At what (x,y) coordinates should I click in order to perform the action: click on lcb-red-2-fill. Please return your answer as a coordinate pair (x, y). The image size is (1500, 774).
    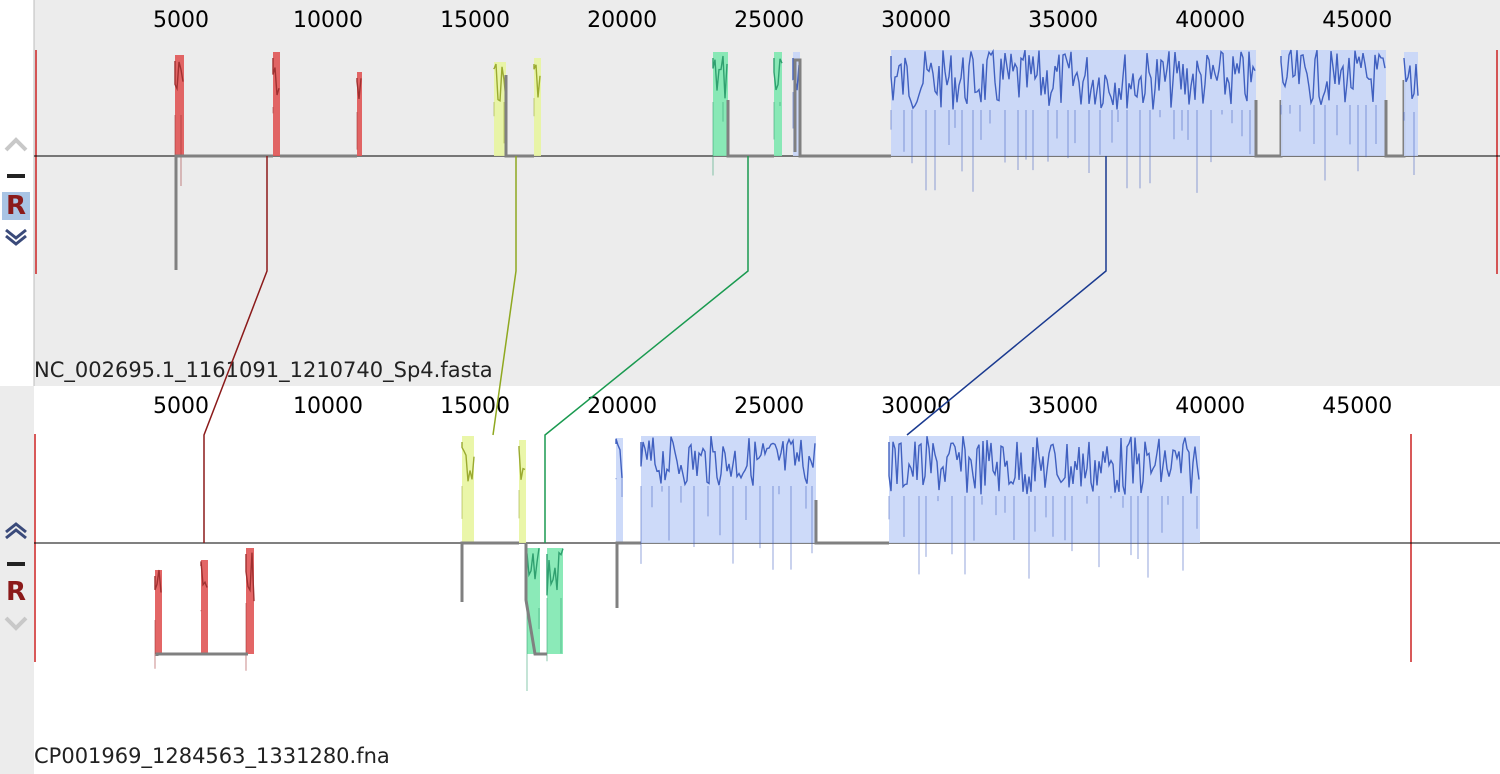
    Looking at the image, I should click on (276, 104).